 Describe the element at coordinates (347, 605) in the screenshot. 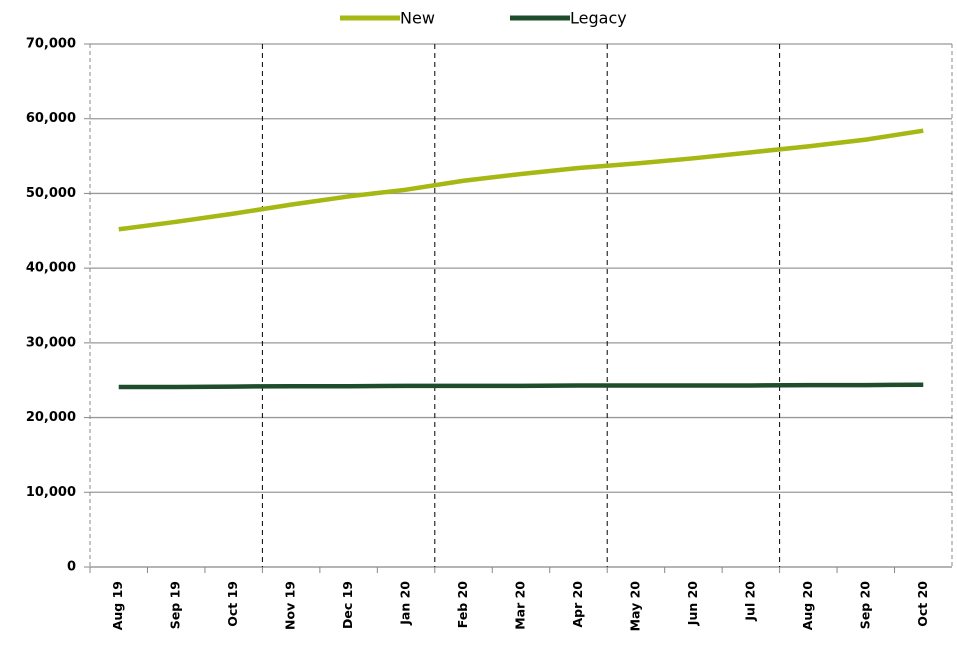

I see `x-tick-label: Dec 19` at that location.